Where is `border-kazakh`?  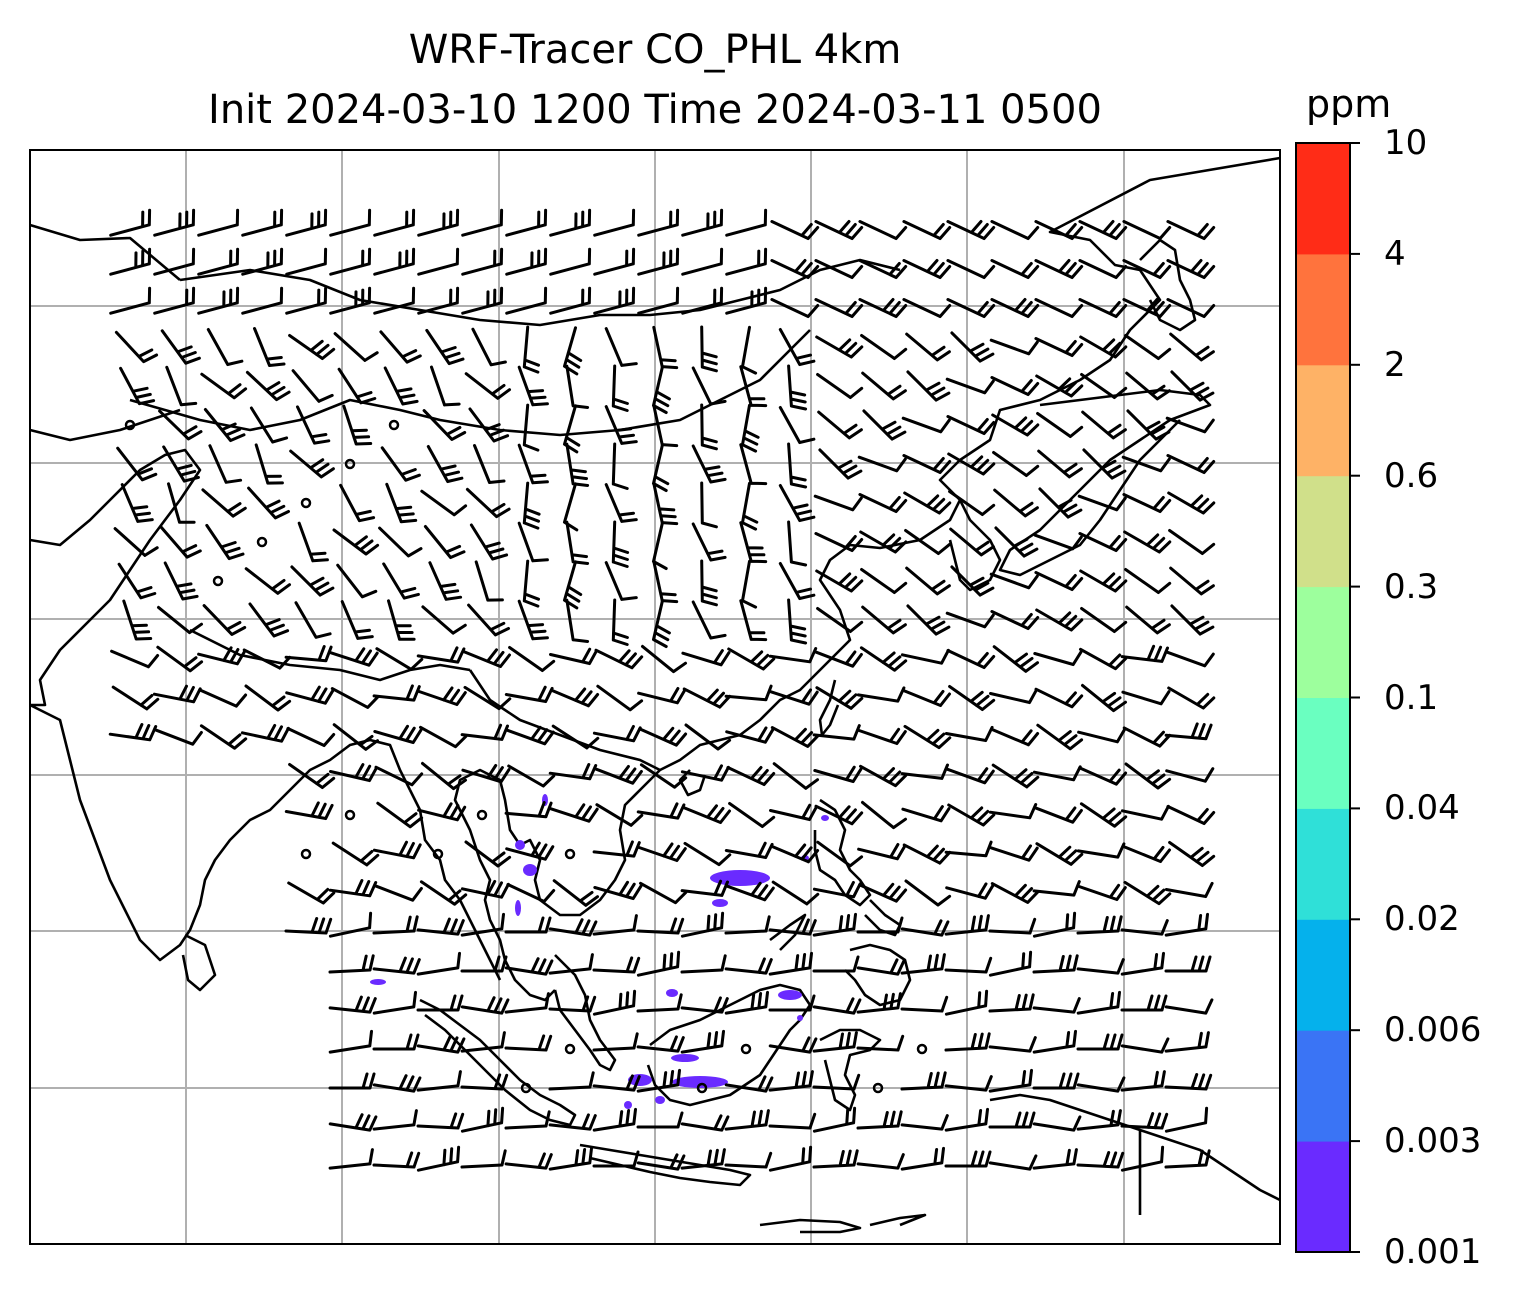
border-kazakh is located at coordinates (105, 332).